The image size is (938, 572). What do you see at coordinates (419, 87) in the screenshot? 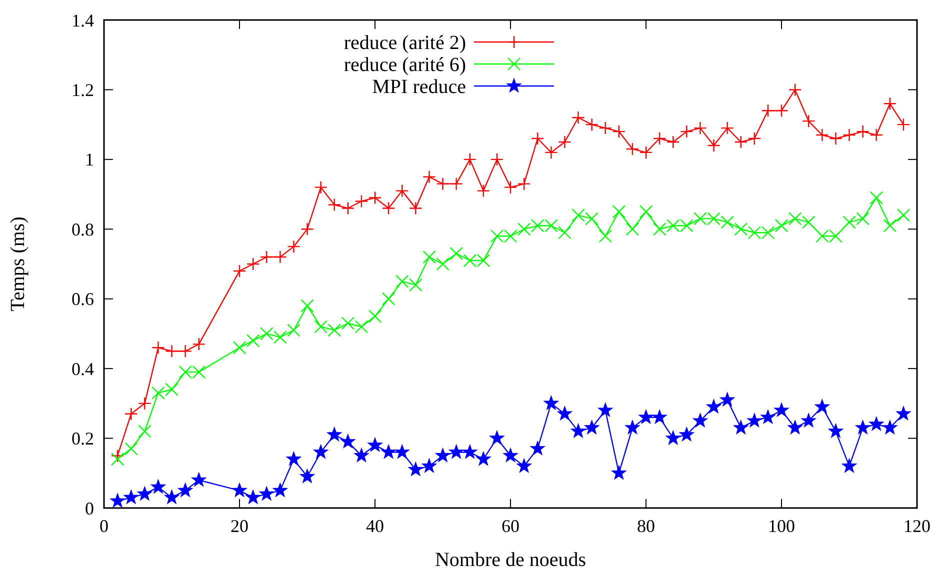
I see `legend-label: MPI reduce` at bounding box center [419, 87].